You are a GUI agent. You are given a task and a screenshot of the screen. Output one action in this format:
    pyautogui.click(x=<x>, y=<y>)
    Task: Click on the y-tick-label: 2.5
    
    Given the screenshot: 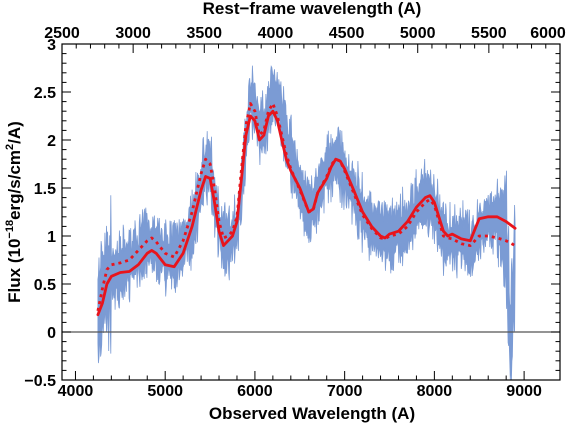 What is the action you would take?
    pyautogui.click(x=45, y=93)
    